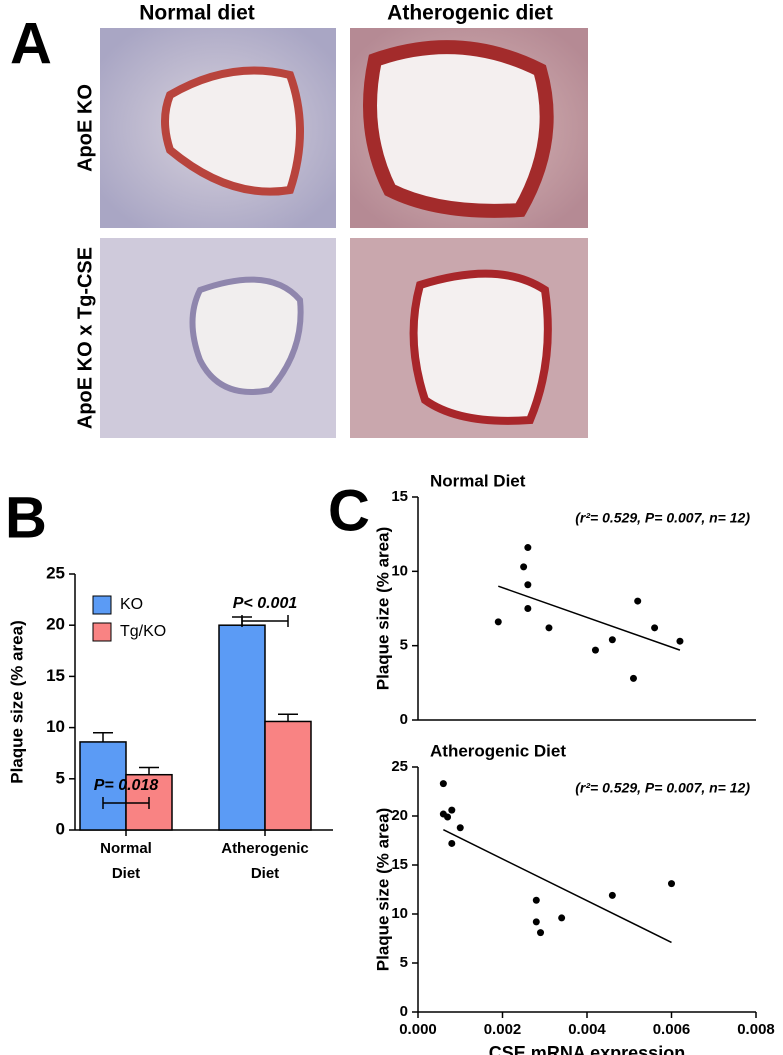 This screenshot has width=783, height=1055. I want to click on annotation: P= 0.018, so click(126, 785).